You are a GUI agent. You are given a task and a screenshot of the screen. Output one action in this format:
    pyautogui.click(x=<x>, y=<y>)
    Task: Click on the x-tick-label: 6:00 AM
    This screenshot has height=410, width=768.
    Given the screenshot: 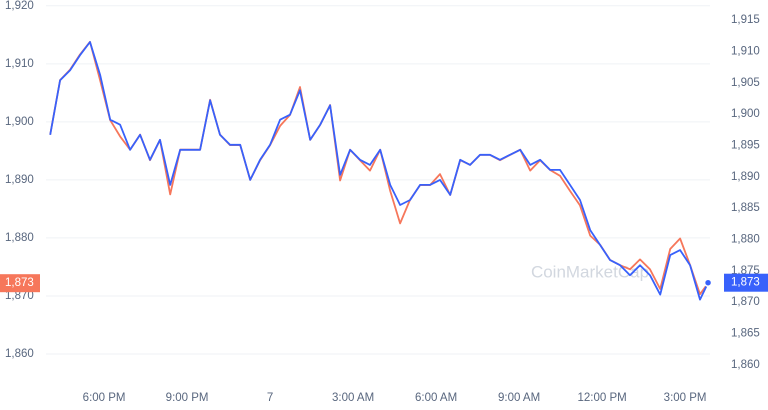 What is the action you would take?
    pyautogui.click(x=436, y=398)
    